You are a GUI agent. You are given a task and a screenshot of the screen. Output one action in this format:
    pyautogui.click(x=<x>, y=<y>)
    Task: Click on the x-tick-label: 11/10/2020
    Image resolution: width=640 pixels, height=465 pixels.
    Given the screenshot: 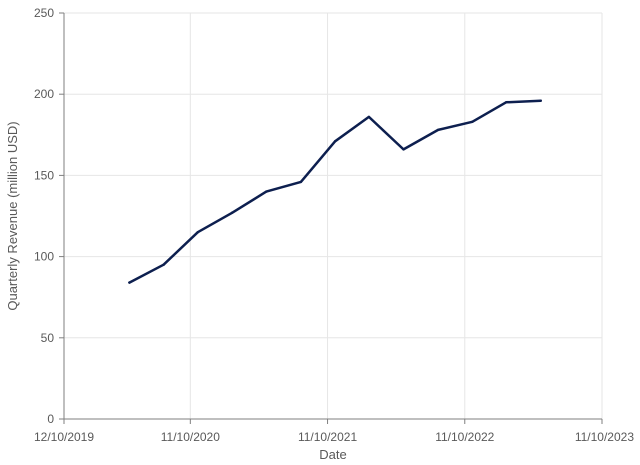 What is the action you would take?
    pyautogui.click(x=190, y=437)
    